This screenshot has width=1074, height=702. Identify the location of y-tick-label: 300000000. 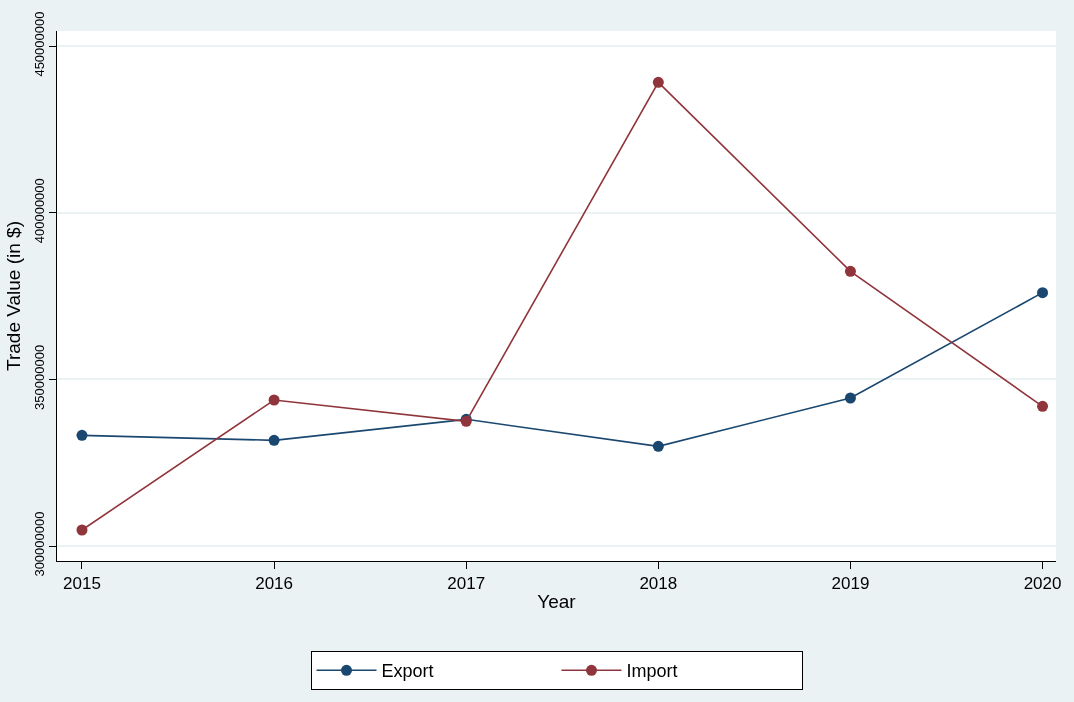
(39, 544).